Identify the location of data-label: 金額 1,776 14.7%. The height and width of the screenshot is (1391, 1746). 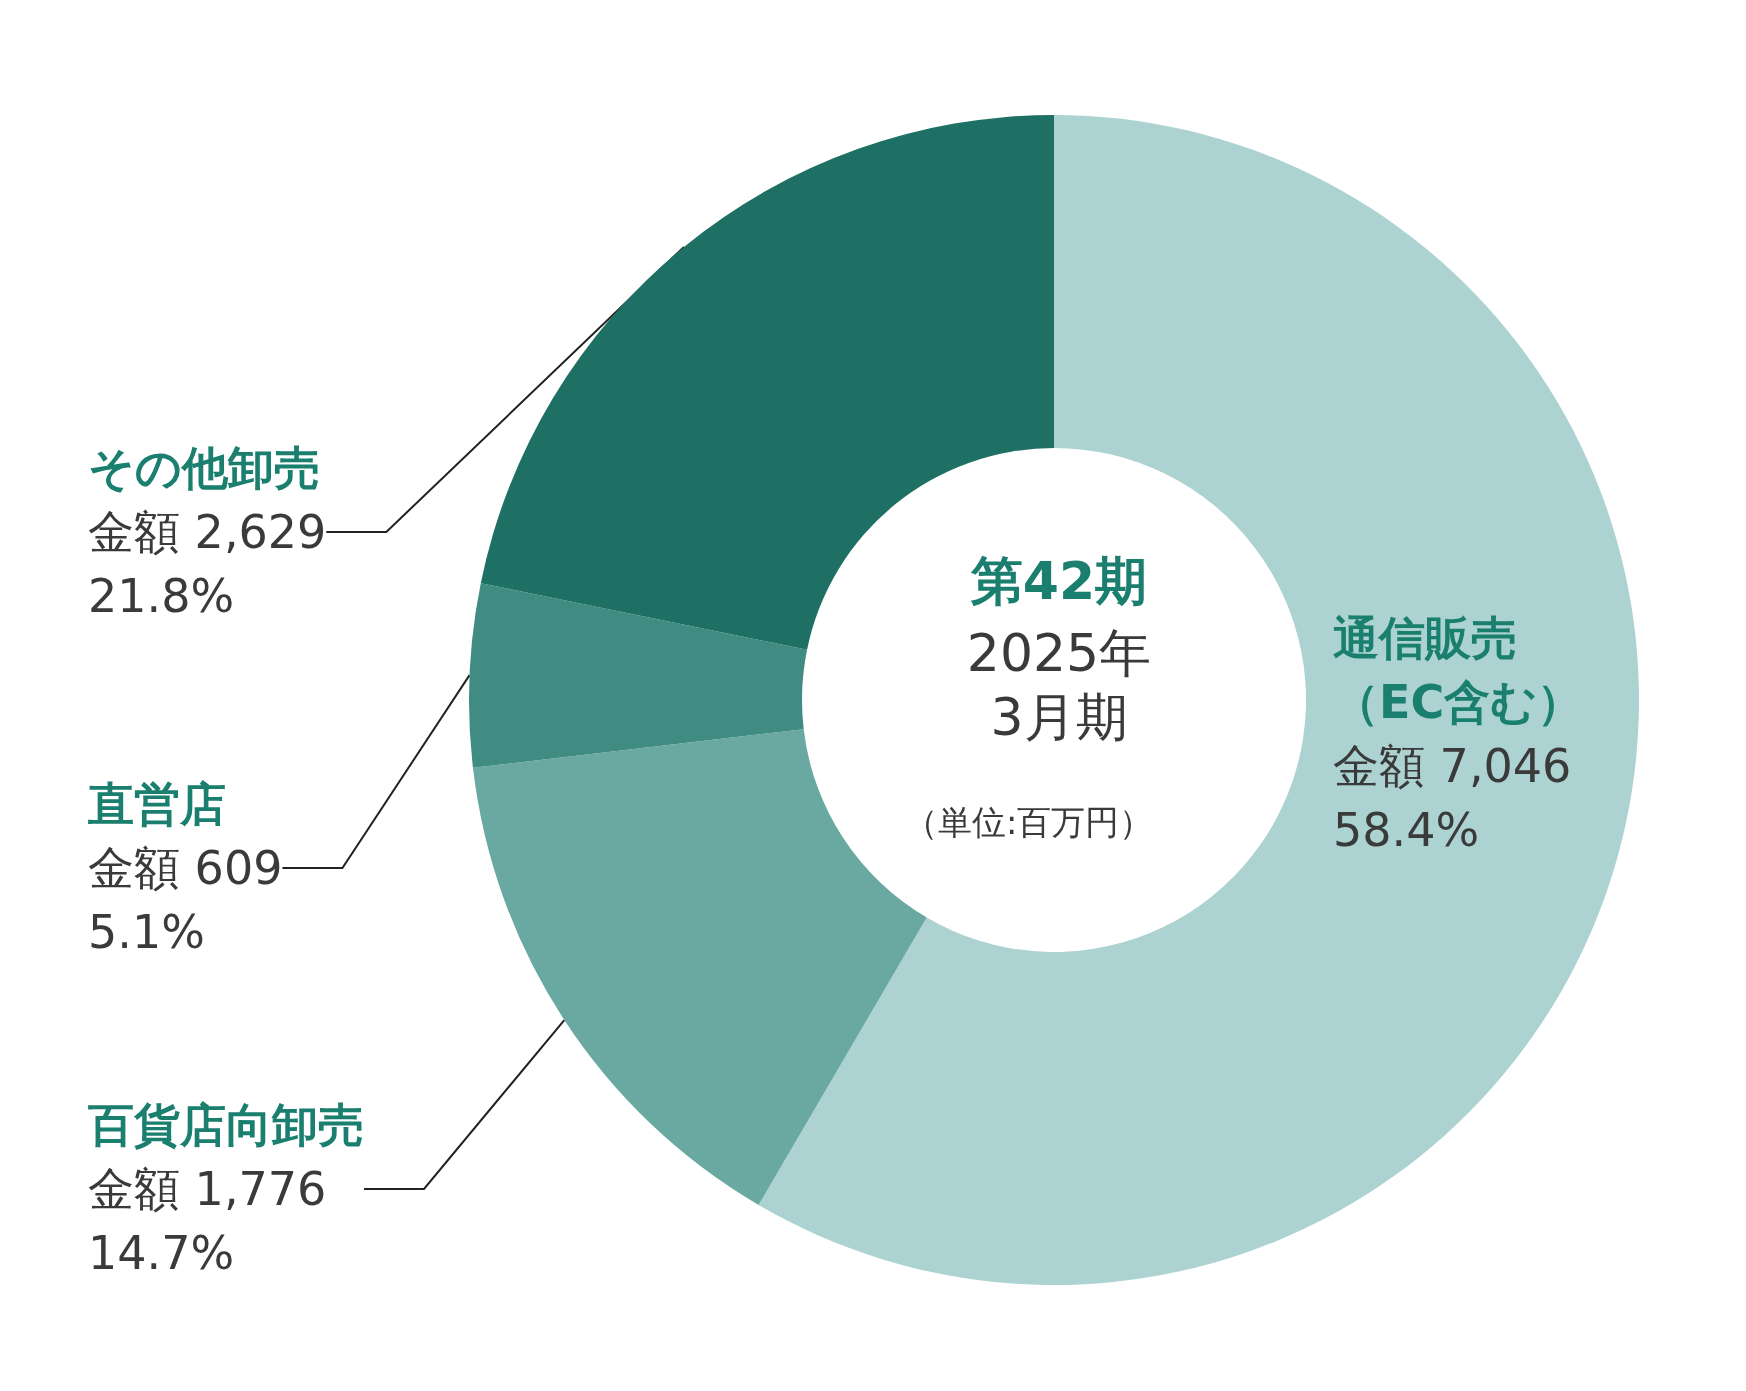
(207, 1221).